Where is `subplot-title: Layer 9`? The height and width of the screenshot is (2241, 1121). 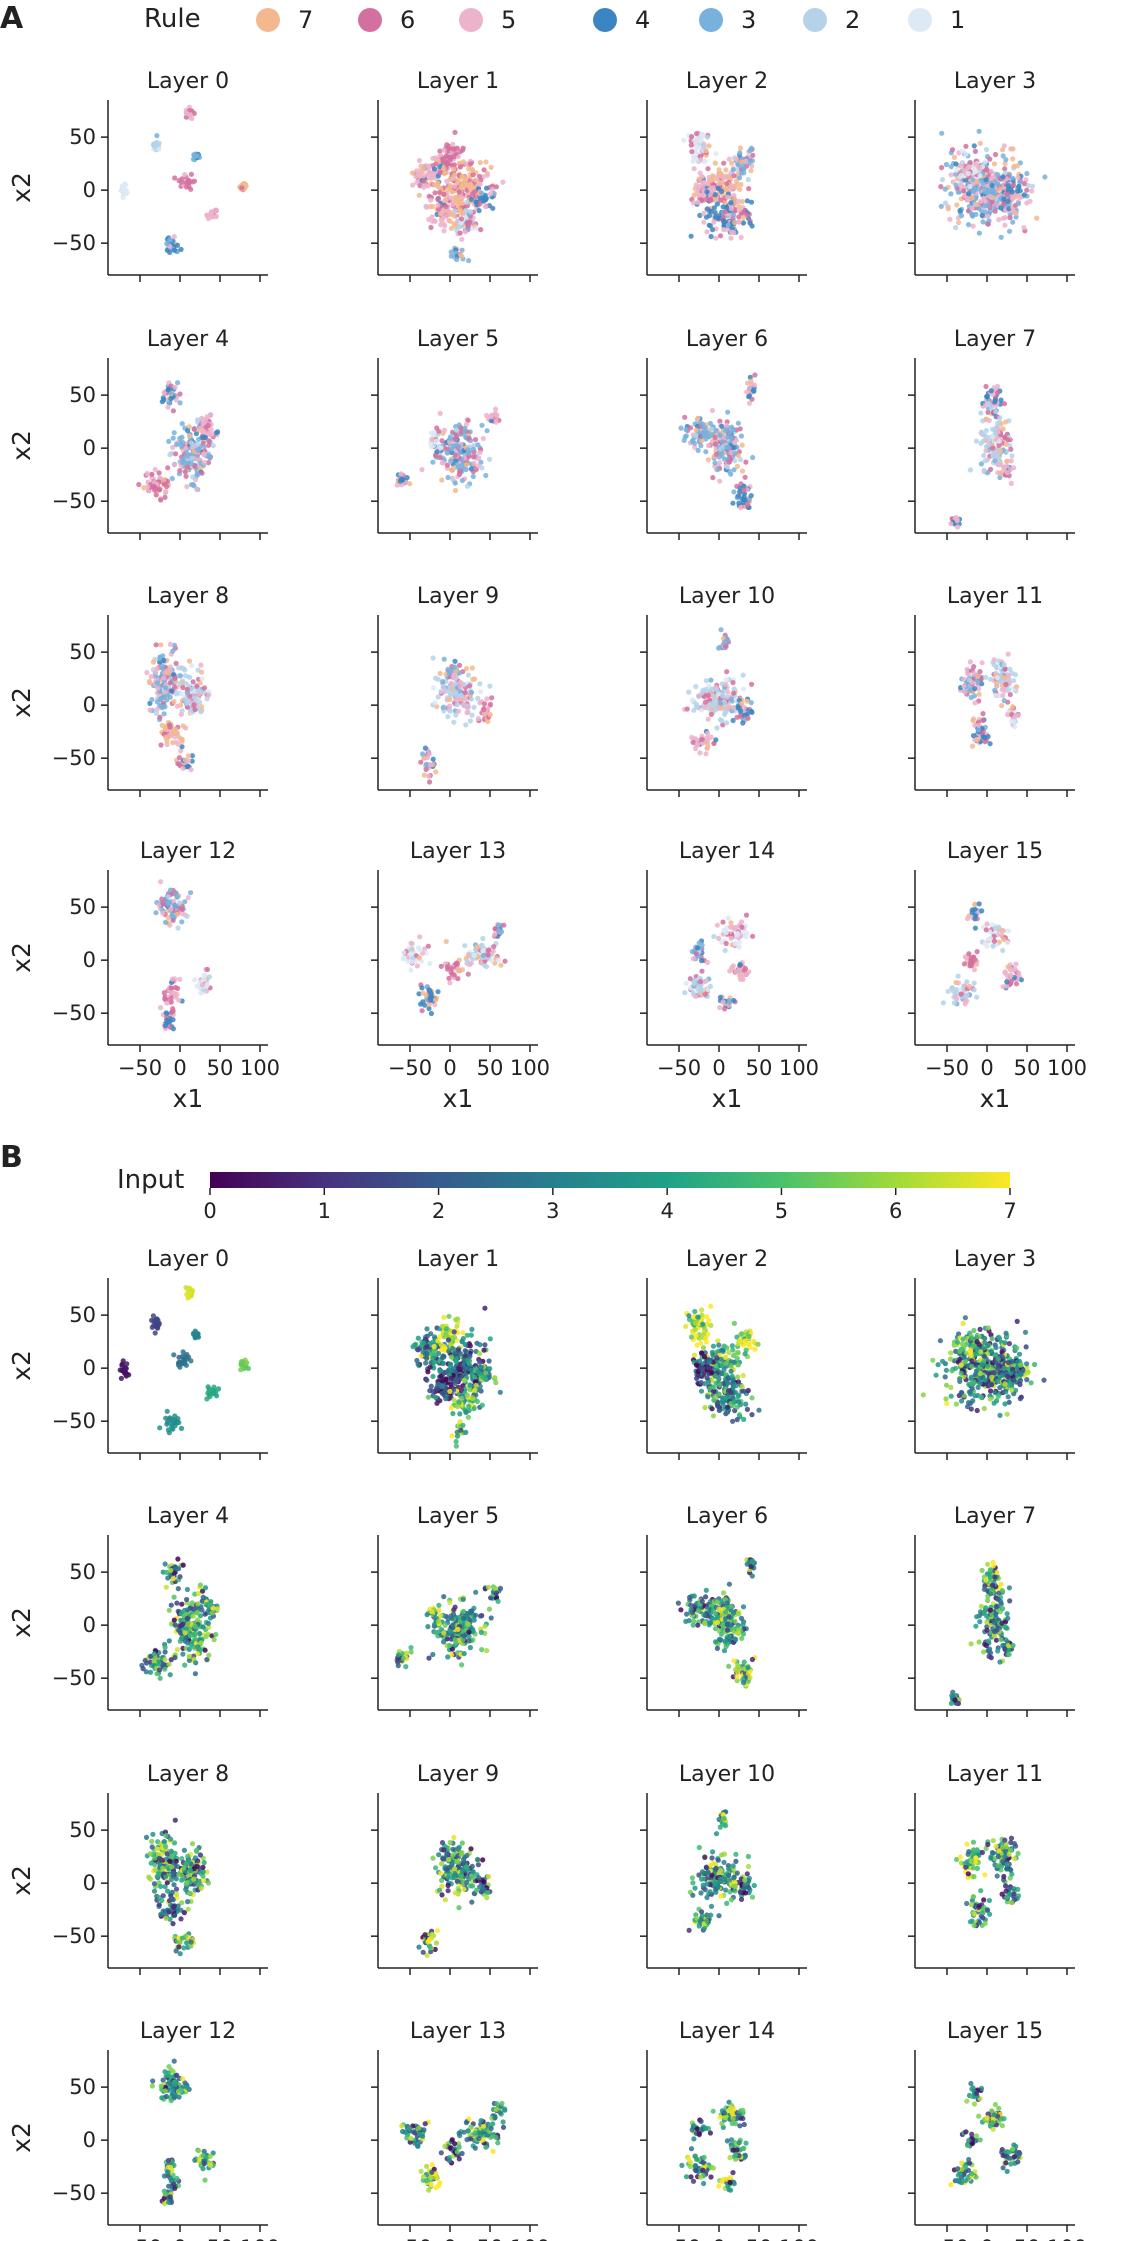 subplot-title: Layer 9 is located at coordinates (458, 596).